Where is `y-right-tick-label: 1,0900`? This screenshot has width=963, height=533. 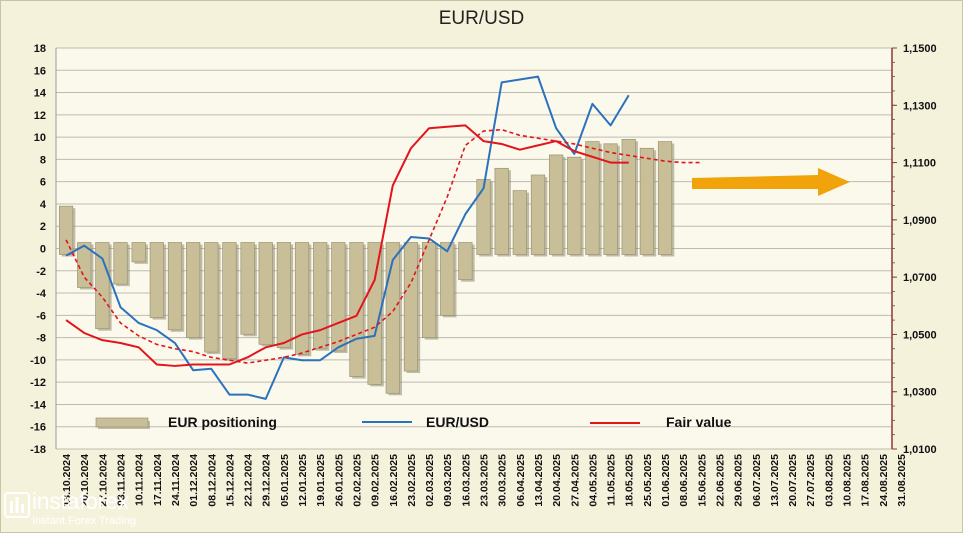
y-right-tick-label: 1,0900 is located at coordinates (920, 221).